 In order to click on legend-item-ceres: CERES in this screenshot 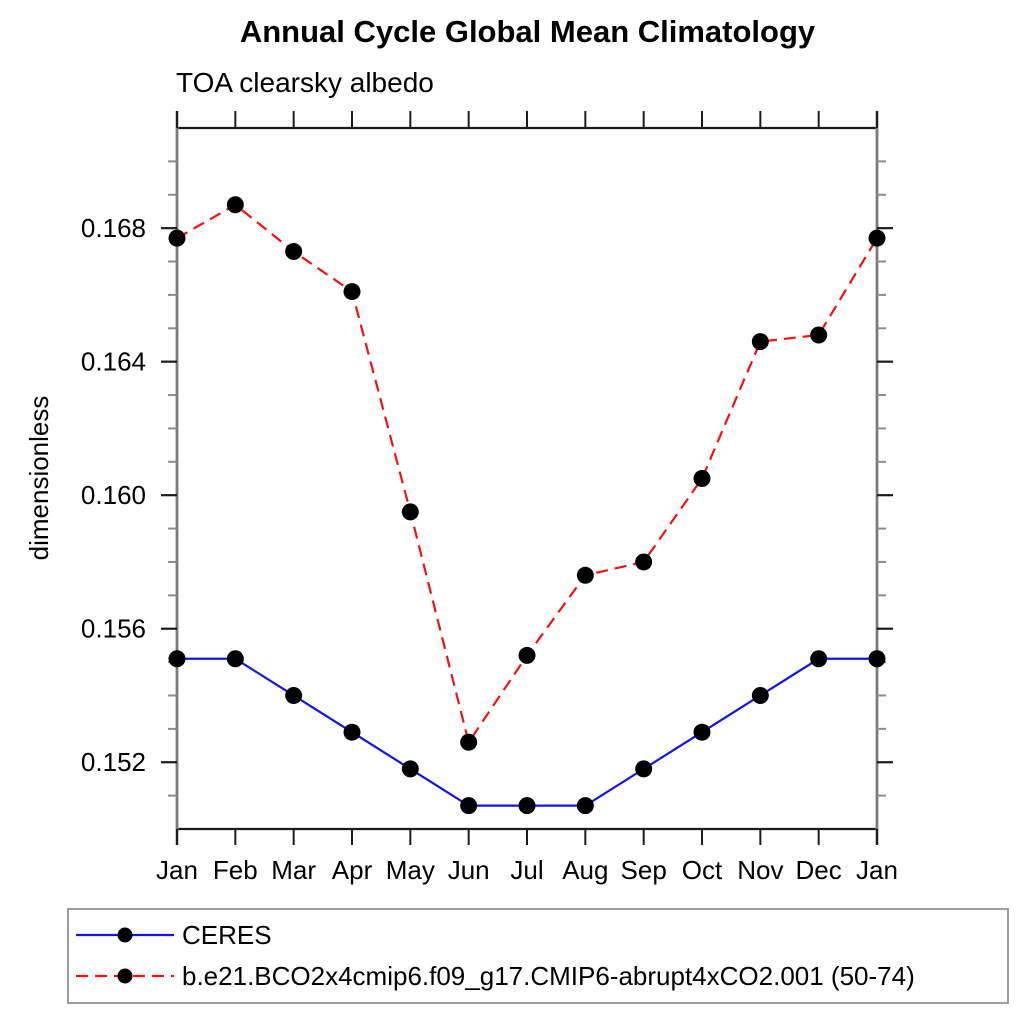, I will do `click(172, 935)`.